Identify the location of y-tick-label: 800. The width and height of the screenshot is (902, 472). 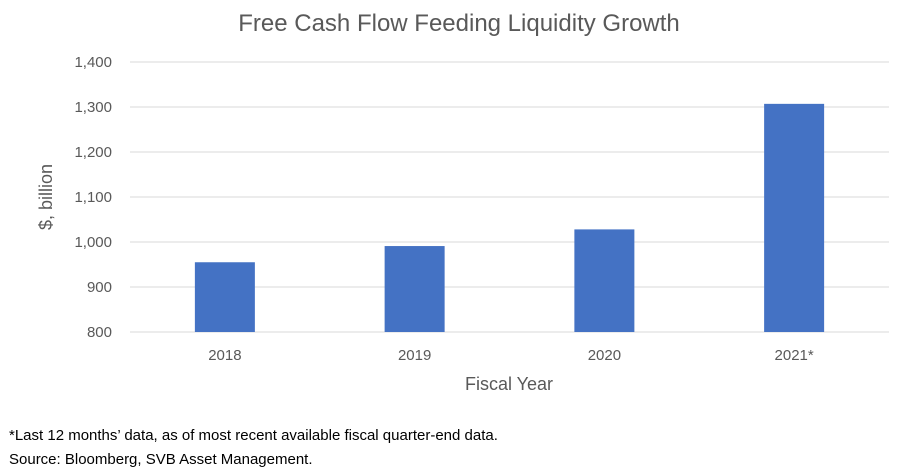
(99, 332).